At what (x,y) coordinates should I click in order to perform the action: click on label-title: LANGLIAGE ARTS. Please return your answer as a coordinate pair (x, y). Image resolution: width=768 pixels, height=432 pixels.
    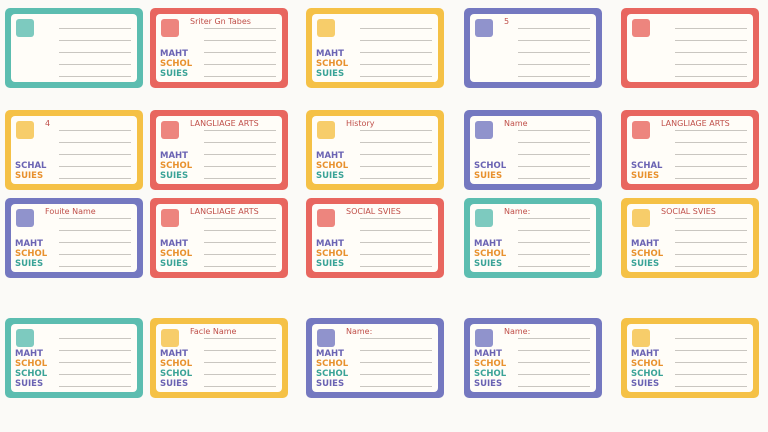
    Looking at the image, I should click on (224, 211).